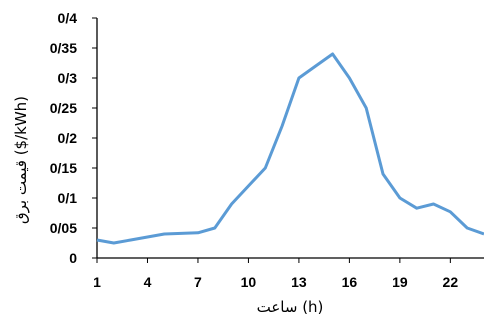 The height and width of the screenshot is (320, 484). I want to click on y-tick-label: 0/35, so click(63, 48).